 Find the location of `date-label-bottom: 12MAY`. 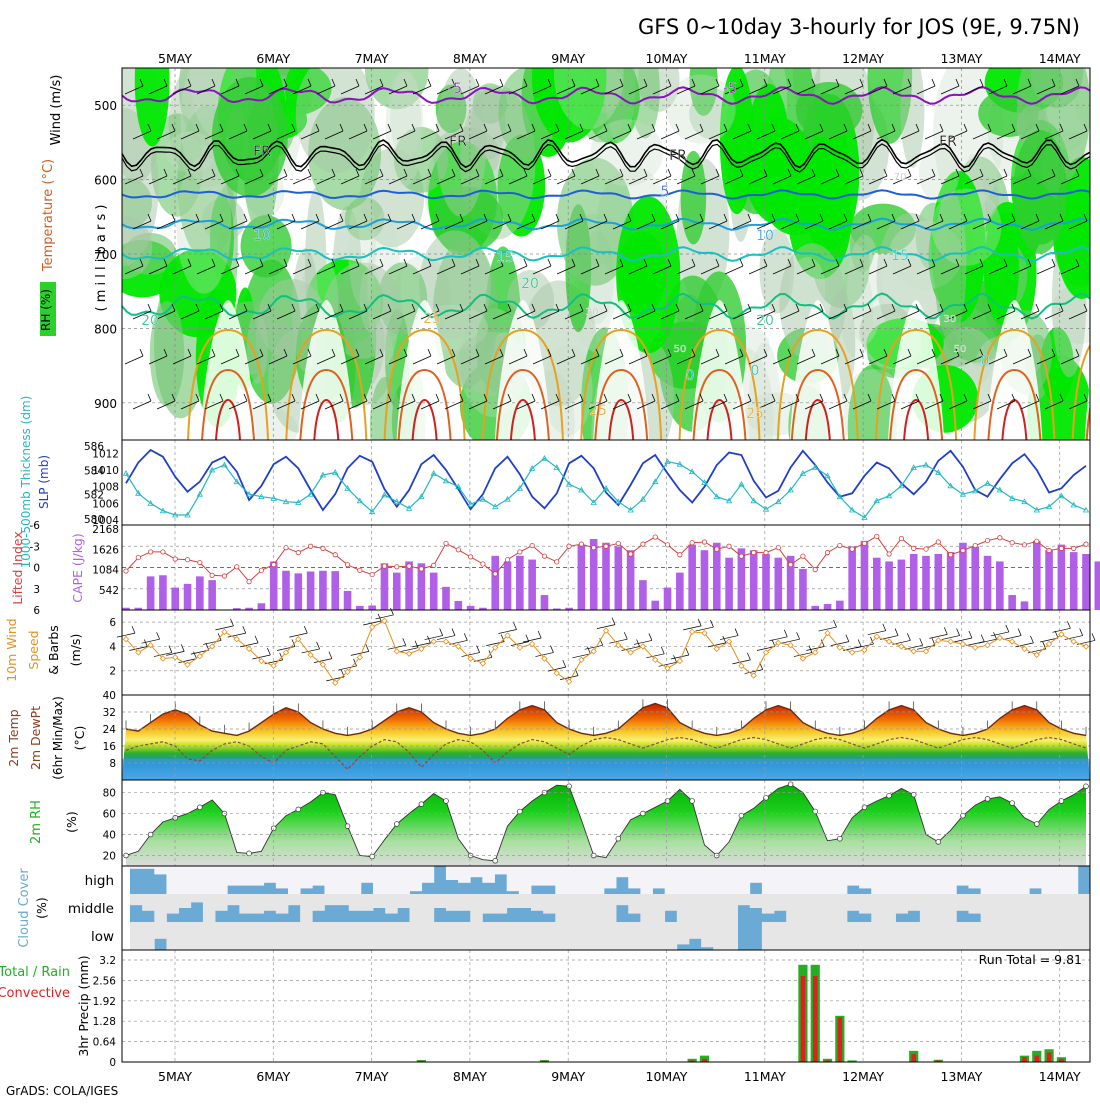

date-label-bottom: 12MAY is located at coordinates (863, 1076).